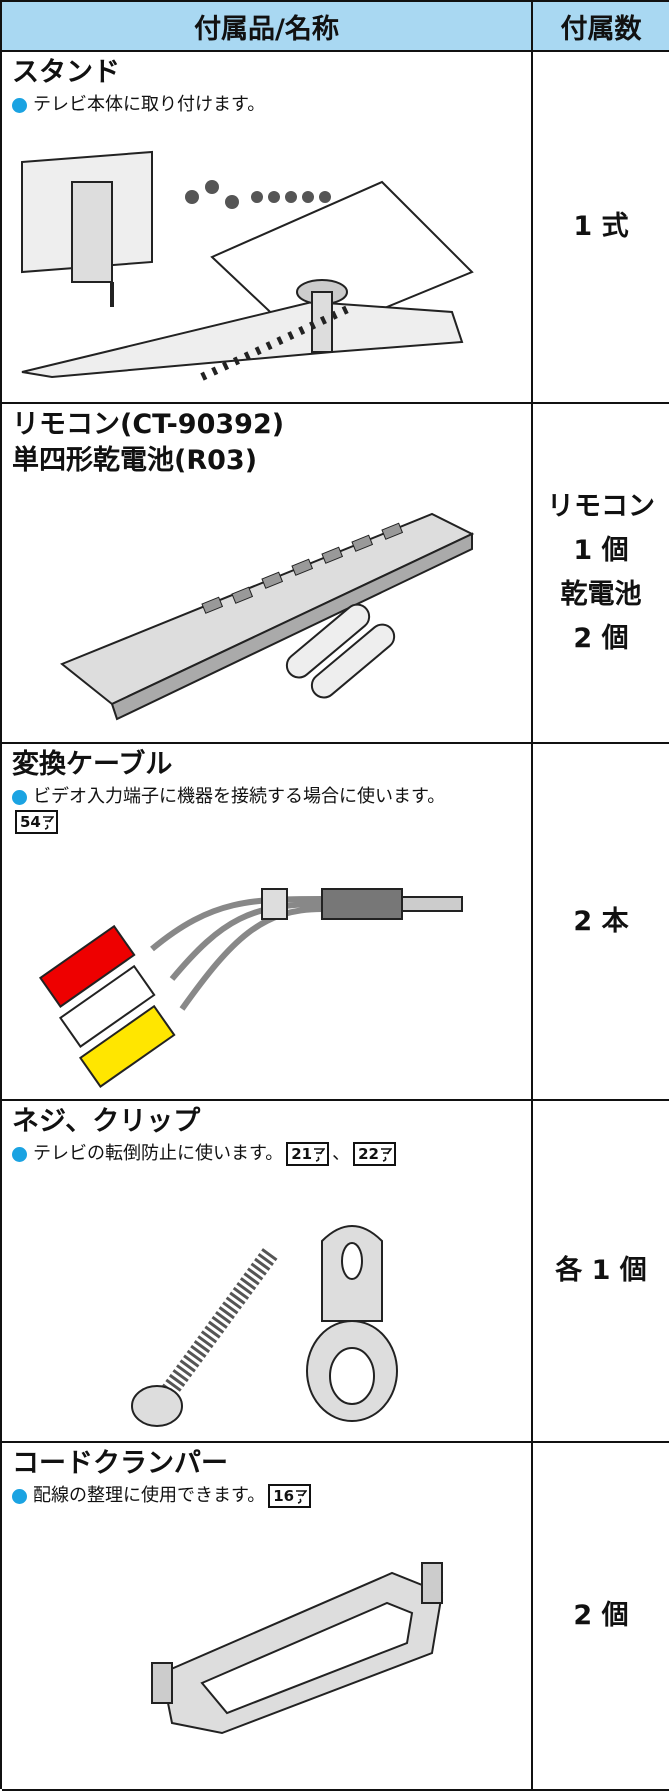 This screenshot has height=1791, width=669. What do you see at coordinates (92, 764) in the screenshot?
I see `item-name: 変換ケーブル` at bounding box center [92, 764].